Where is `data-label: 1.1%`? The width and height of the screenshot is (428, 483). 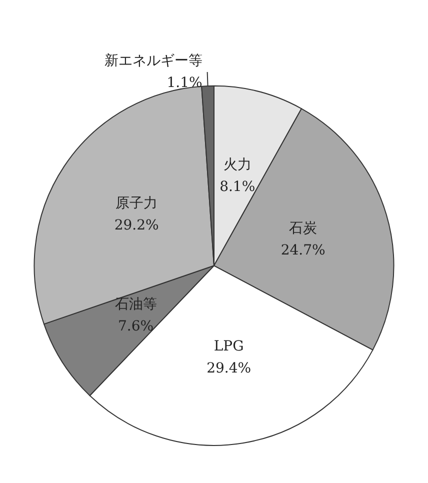 data-label: 1.1% is located at coordinates (184, 83).